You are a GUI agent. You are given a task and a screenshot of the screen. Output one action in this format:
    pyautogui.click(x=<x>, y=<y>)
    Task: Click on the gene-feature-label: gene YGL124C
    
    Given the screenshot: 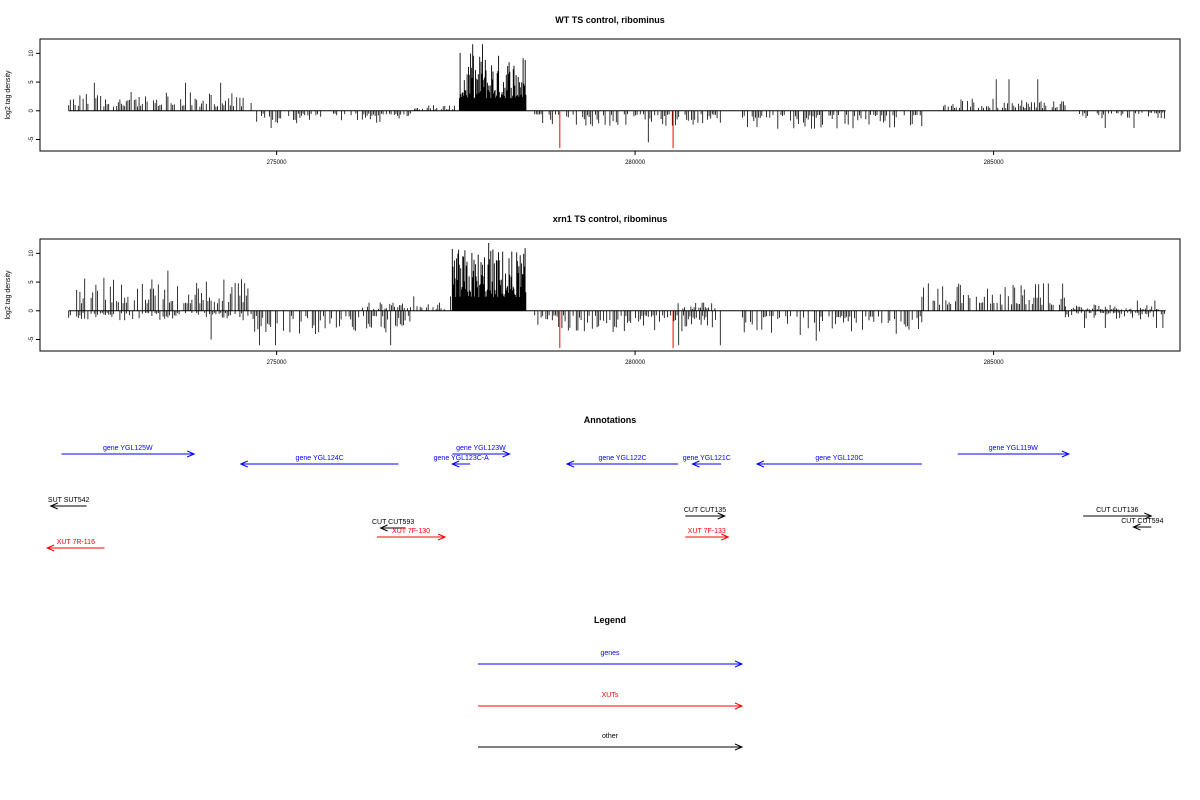 What is the action you would take?
    pyautogui.click(x=320, y=458)
    